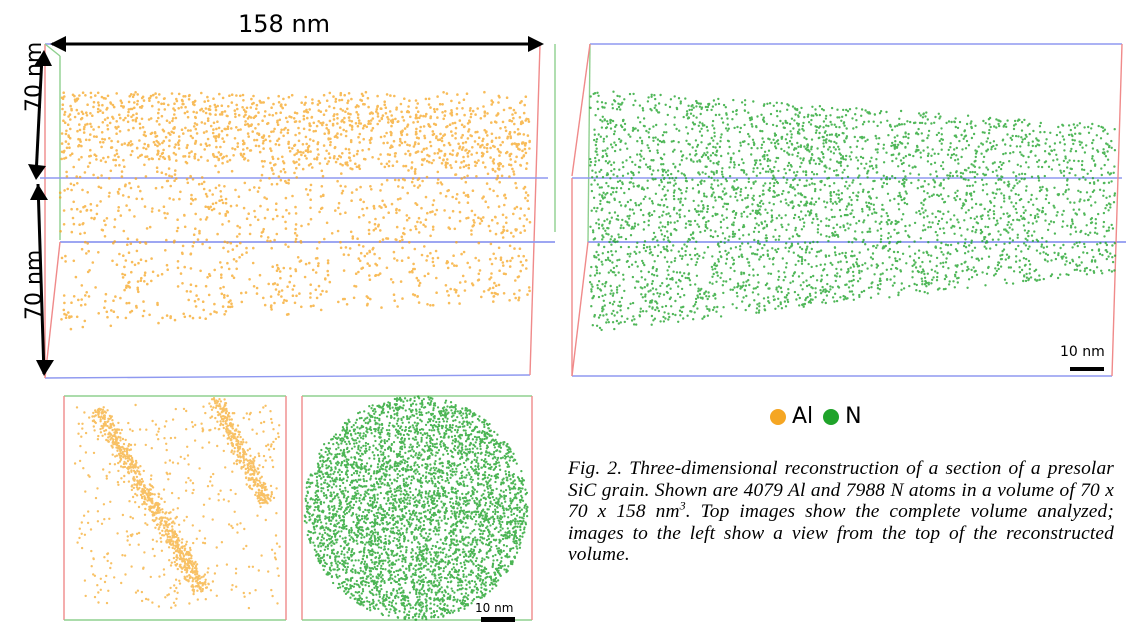 This screenshot has height=624, width=1126. I want to click on top-scale-bar, so click(1087, 369).